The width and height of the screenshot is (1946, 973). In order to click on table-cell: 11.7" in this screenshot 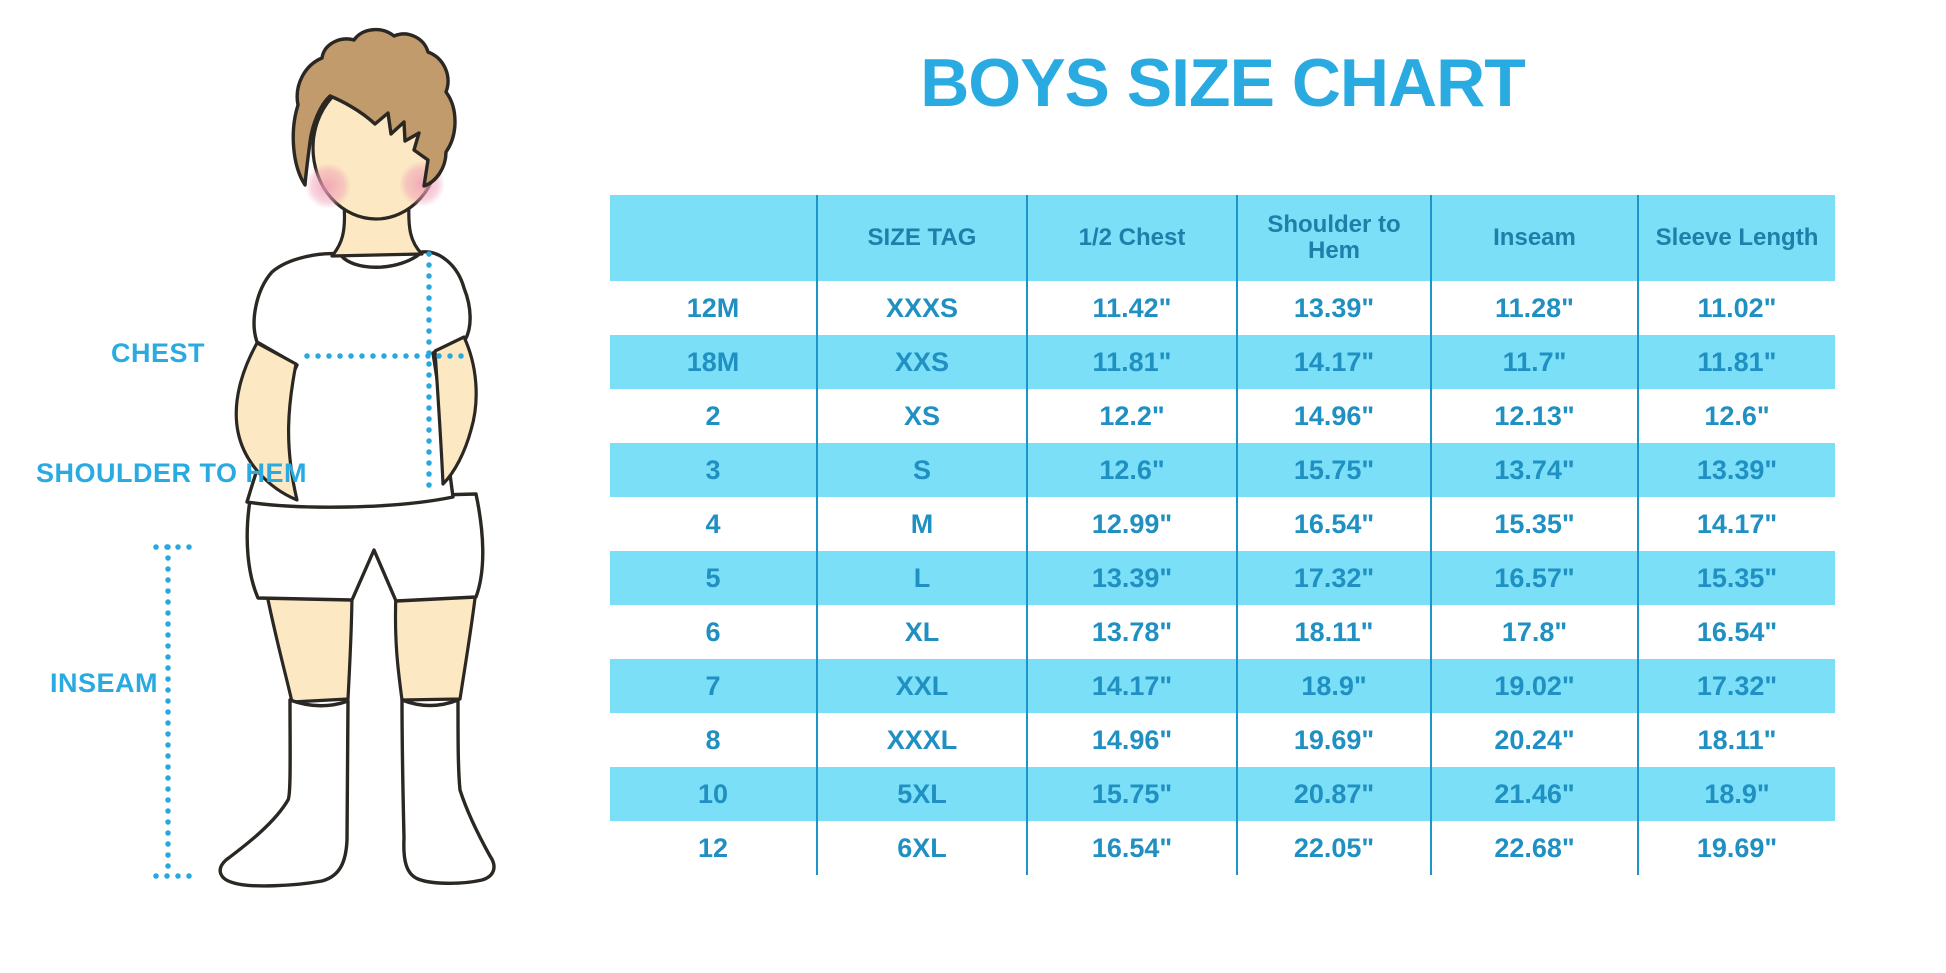, I will do `click(1533, 362)`.